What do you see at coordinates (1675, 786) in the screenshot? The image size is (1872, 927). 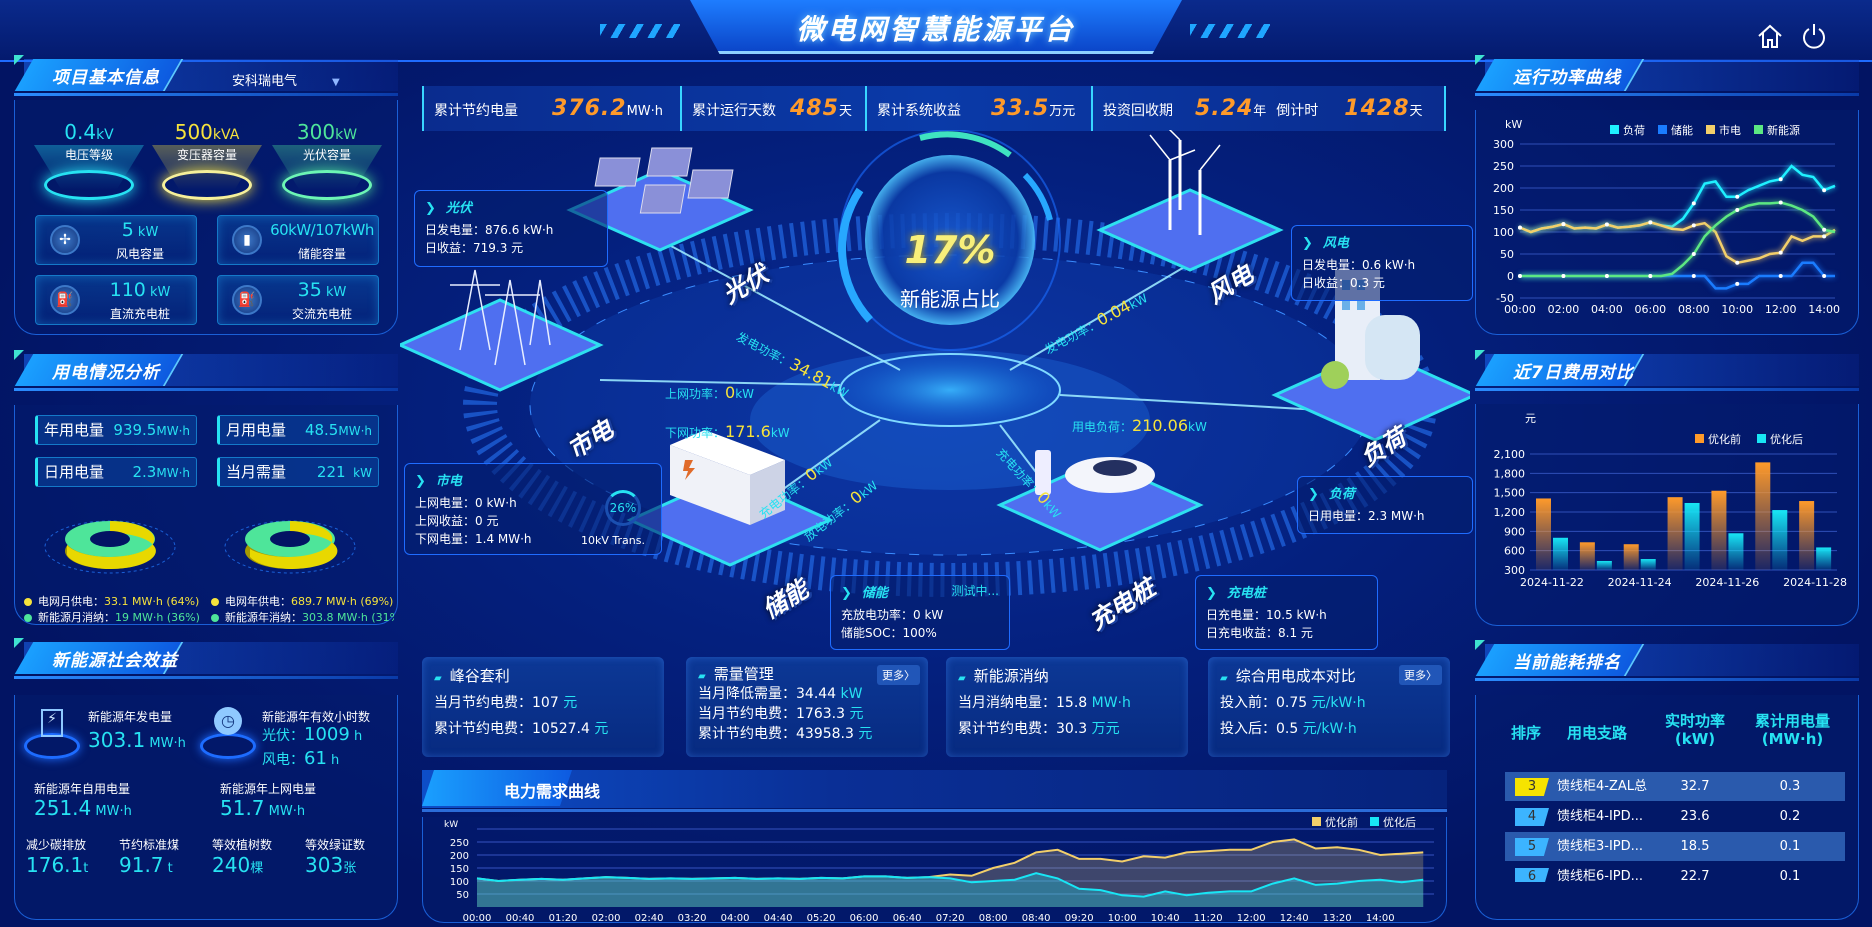 I see `table-row: 3 馈线柜4-ZAL总 32.7 0.3` at bounding box center [1675, 786].